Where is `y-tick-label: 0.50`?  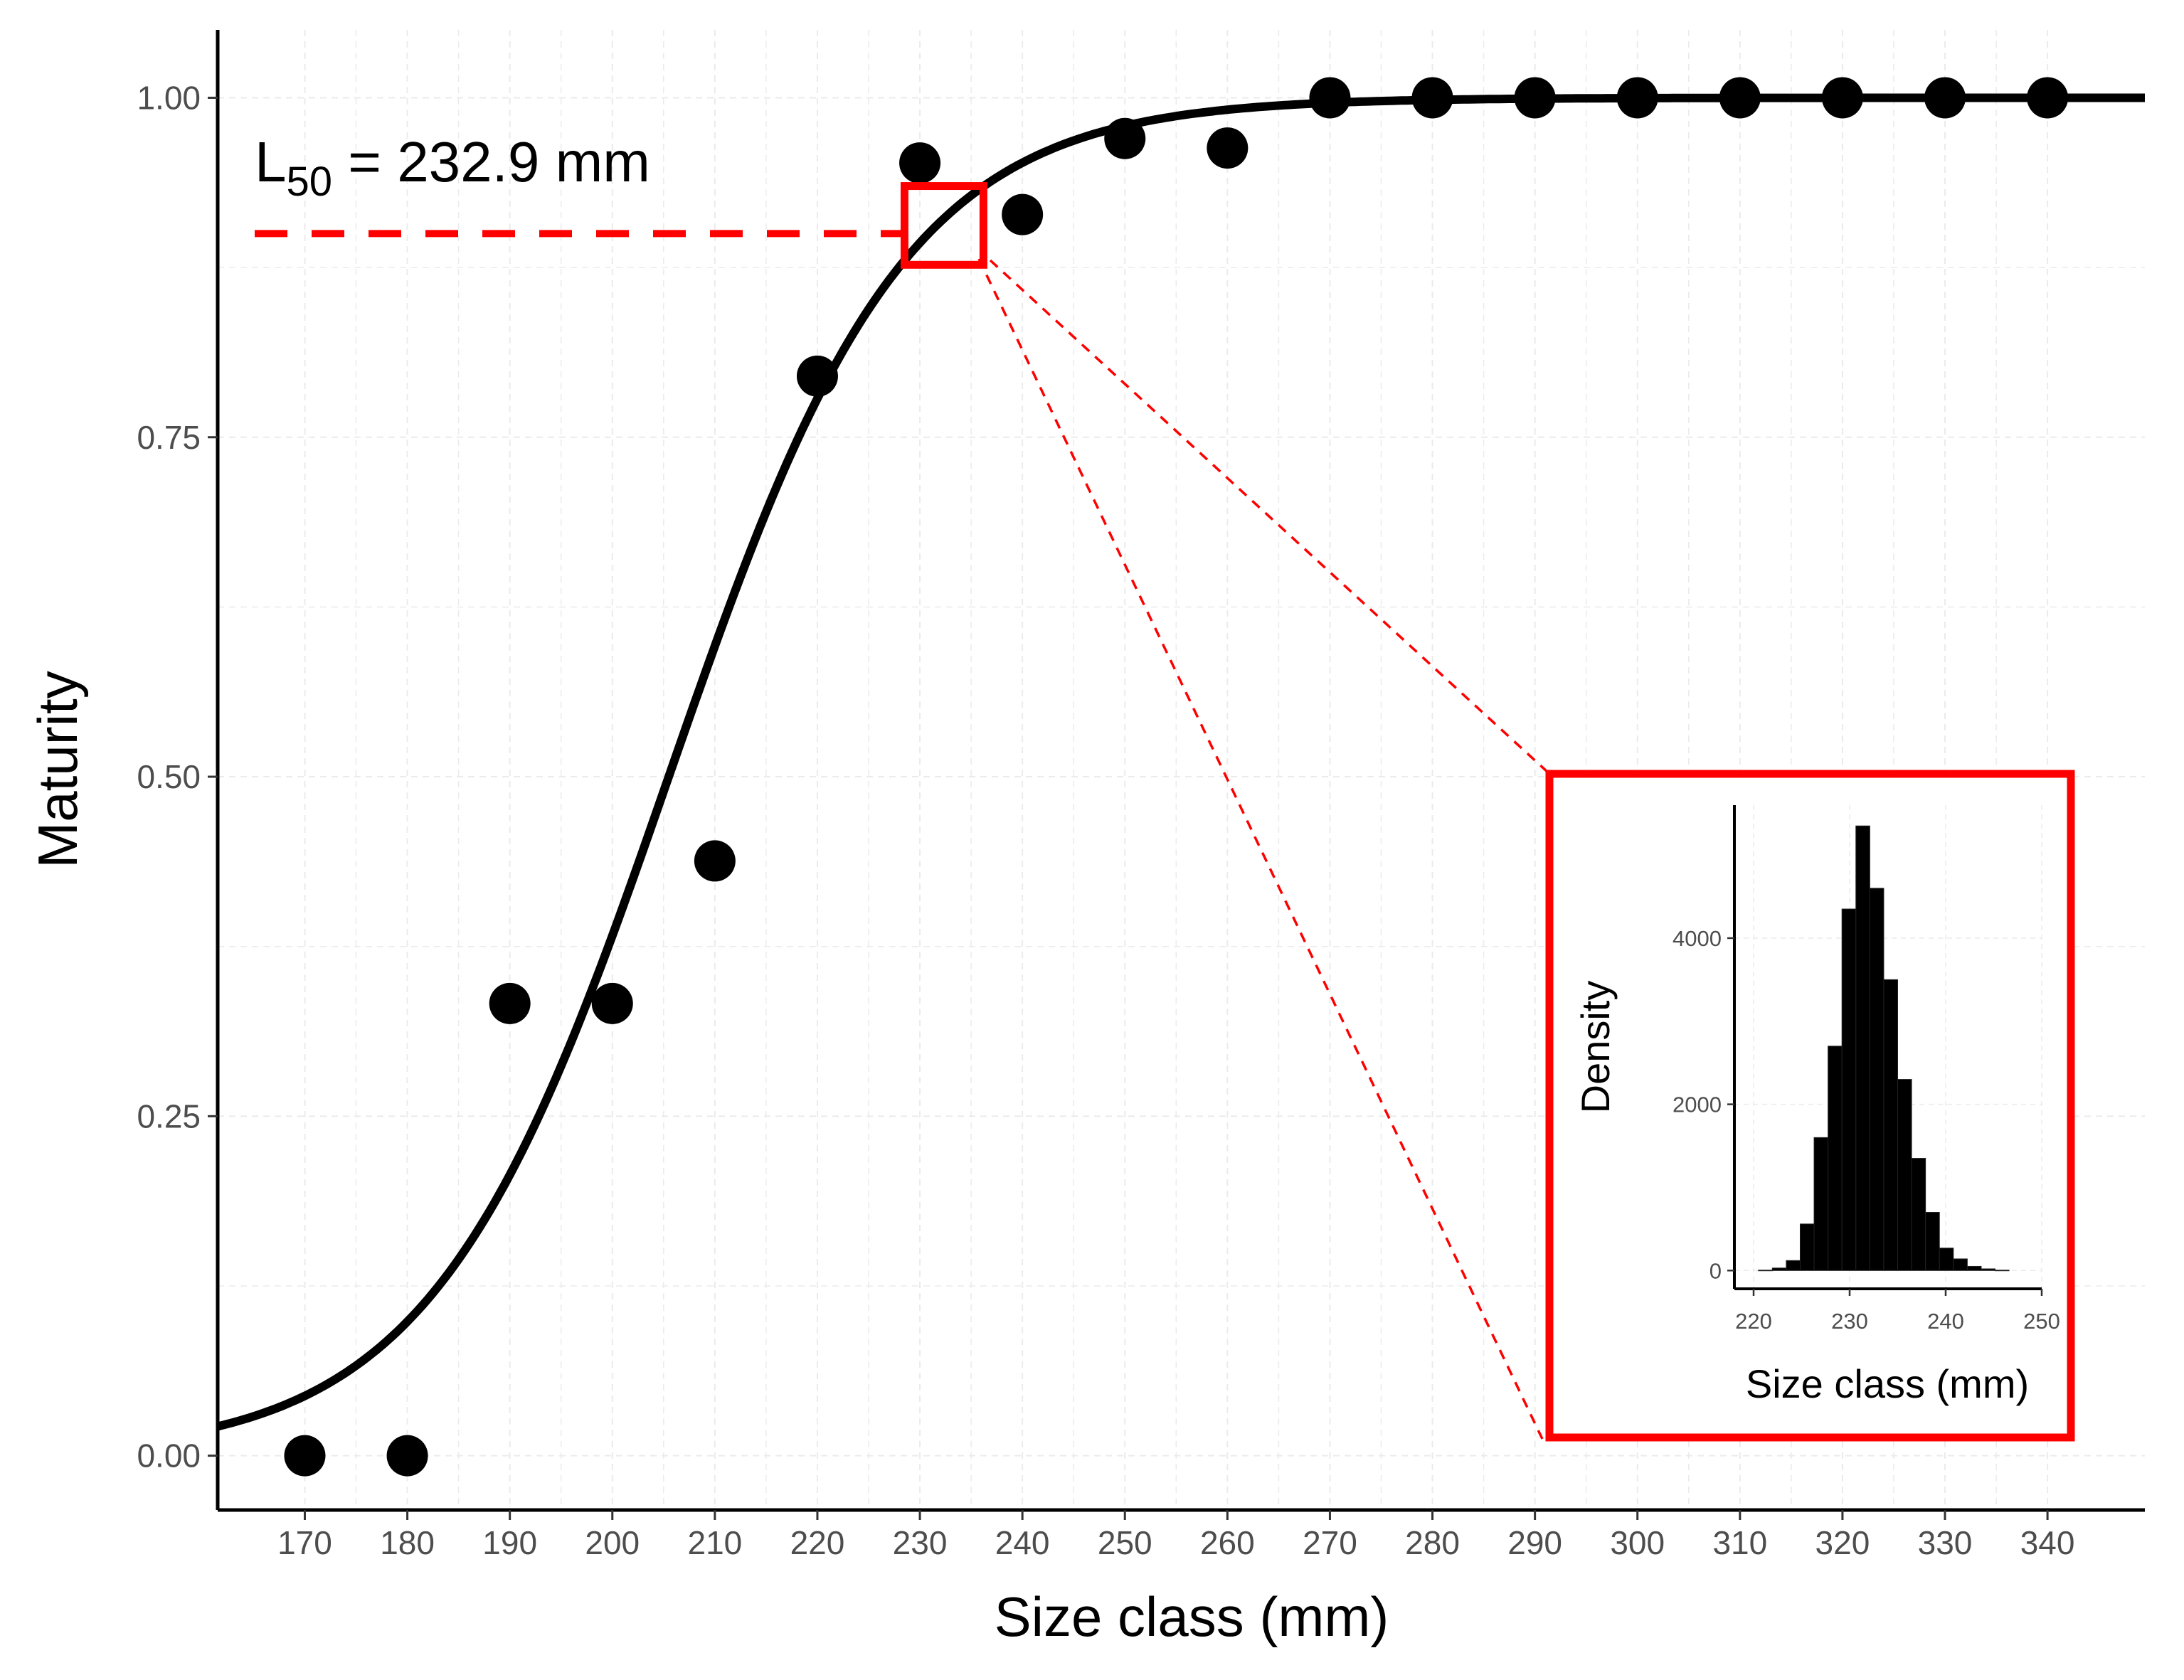 y-tick-label: 0.50 is located at coordinates (169, 776).